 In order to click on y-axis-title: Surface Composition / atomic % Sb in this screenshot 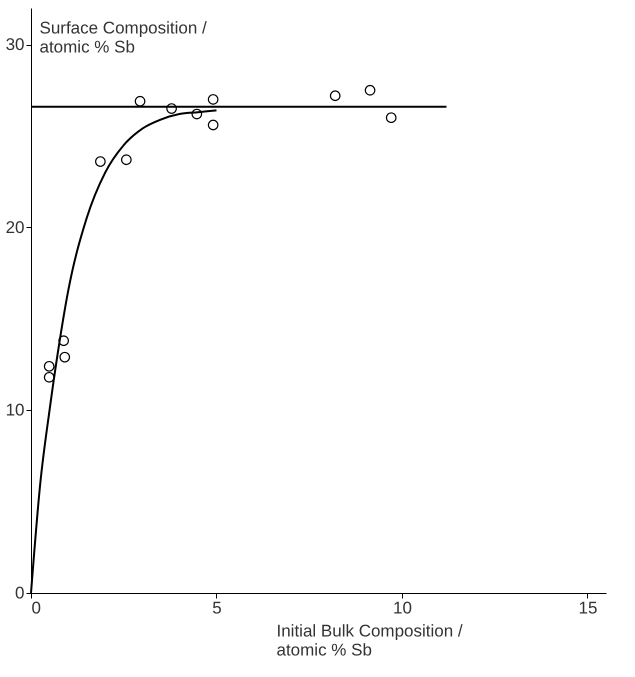, I will do `click(124, 37)`.